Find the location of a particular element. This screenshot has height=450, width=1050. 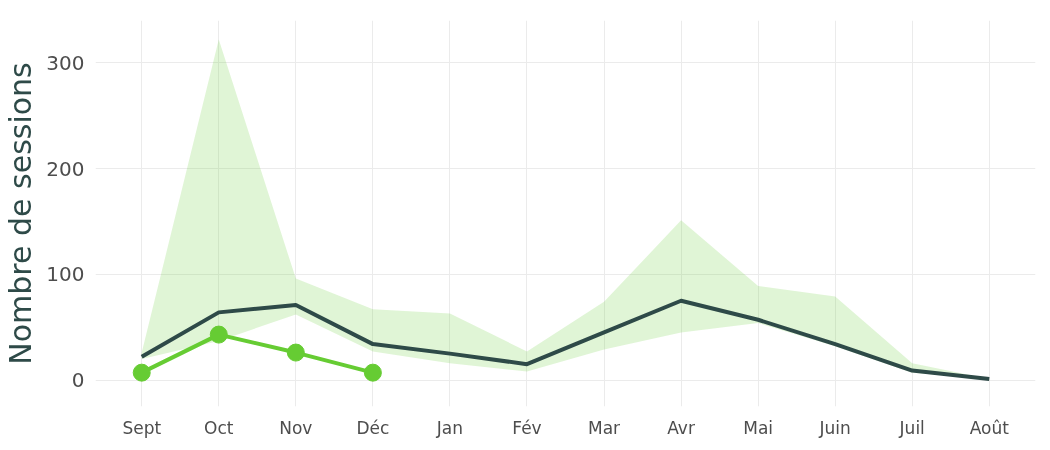

x-tick-label: Fév is located at coordinates (527, 427).